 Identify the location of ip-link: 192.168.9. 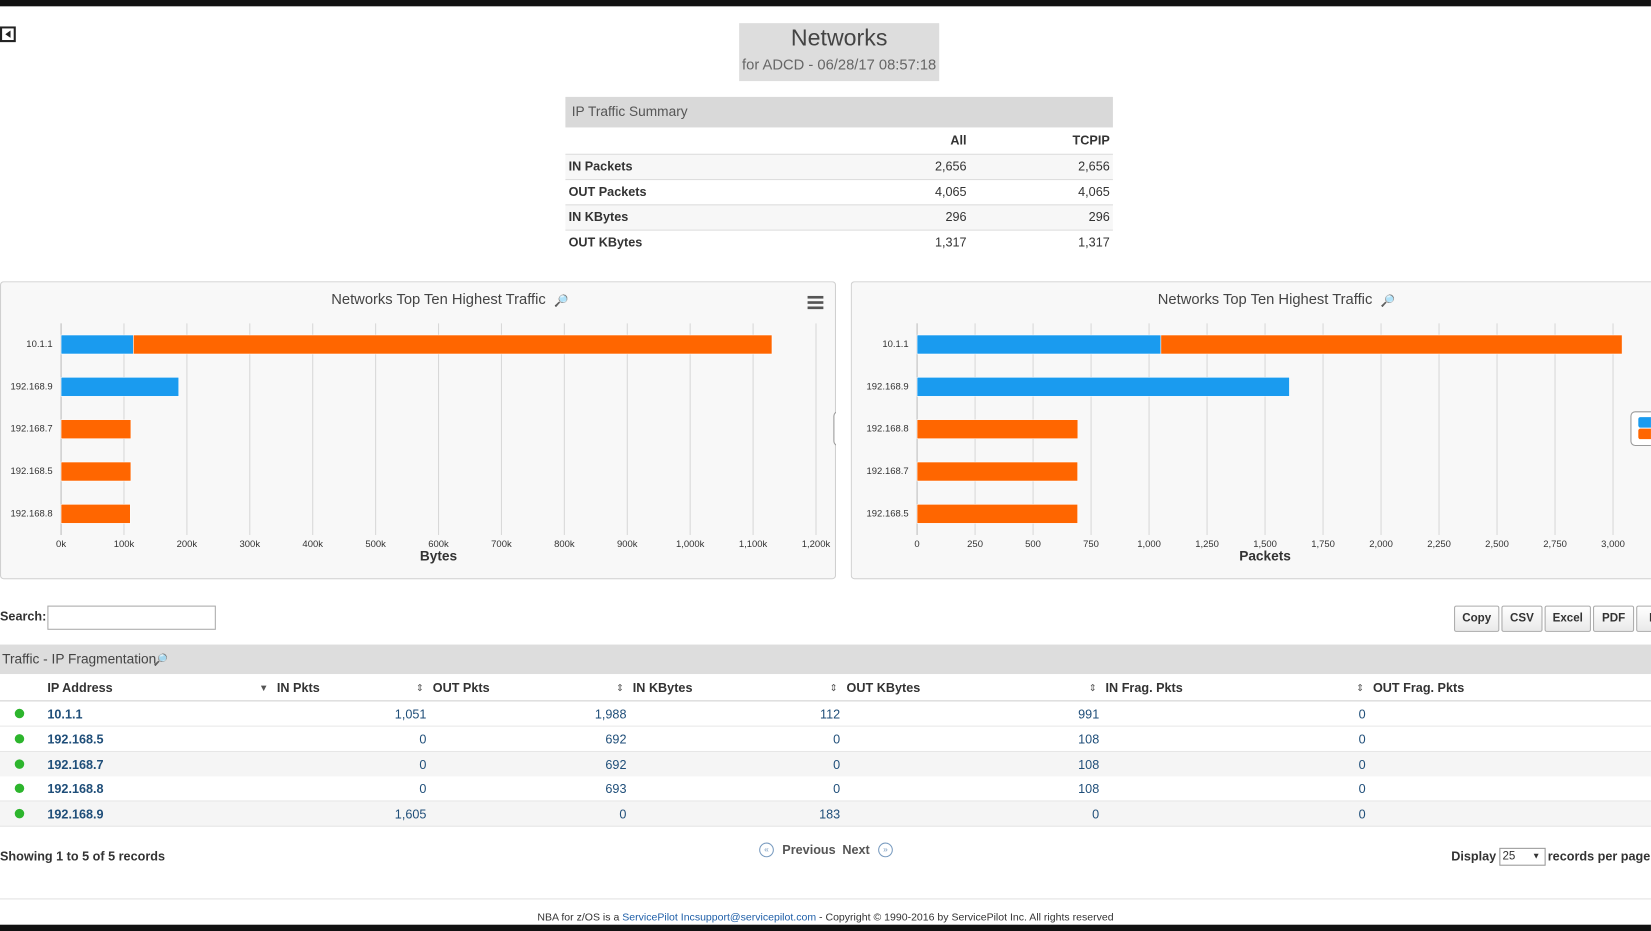
(75, 814).